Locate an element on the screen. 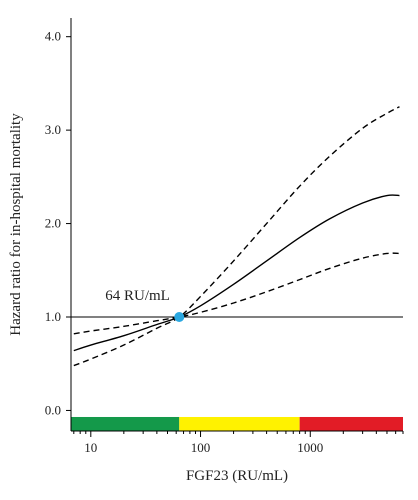 This screenshot has height=500, width=418. marker-group: 64 RU/mL is located at coordinates (145, 305).